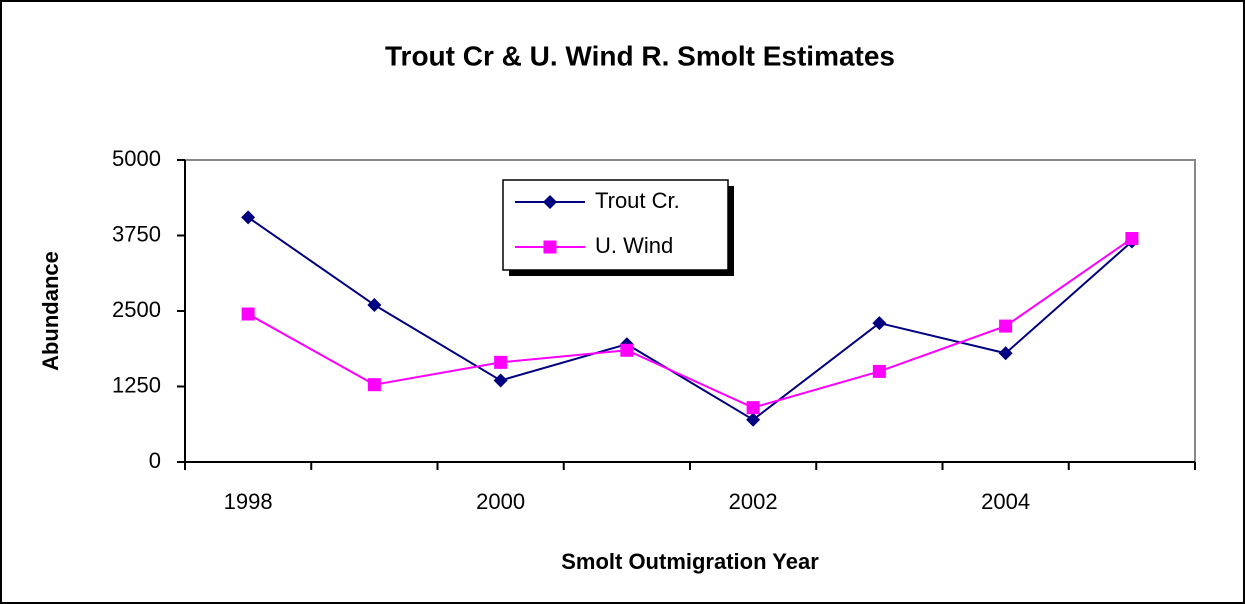  What do you see at coordinates (1005, 501) in the screenshot?
I see `x-tick-label: 2004` at bounding box center [1005, 501].